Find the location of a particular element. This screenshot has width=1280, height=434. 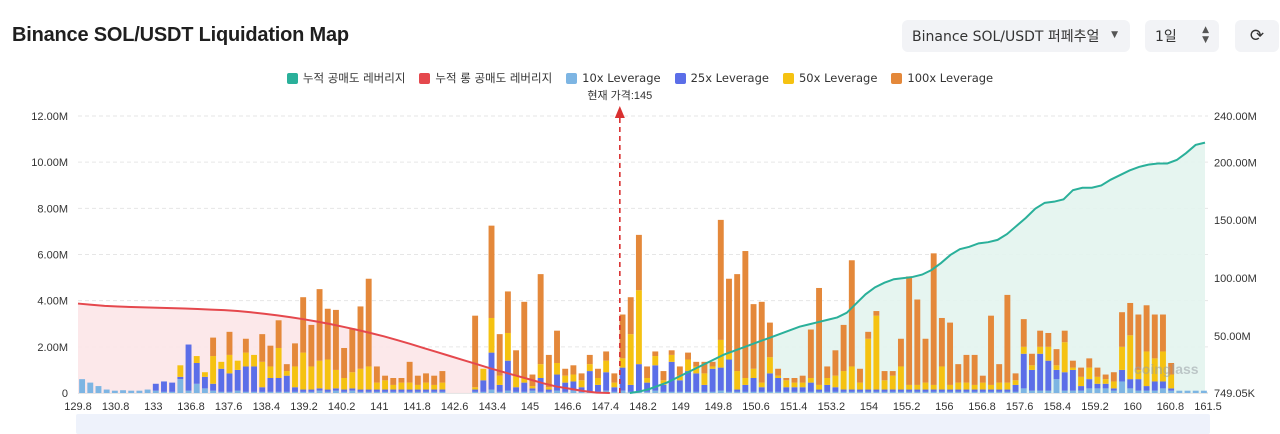

x-tick-label: 148.2 is located at coordinates (643, 407).